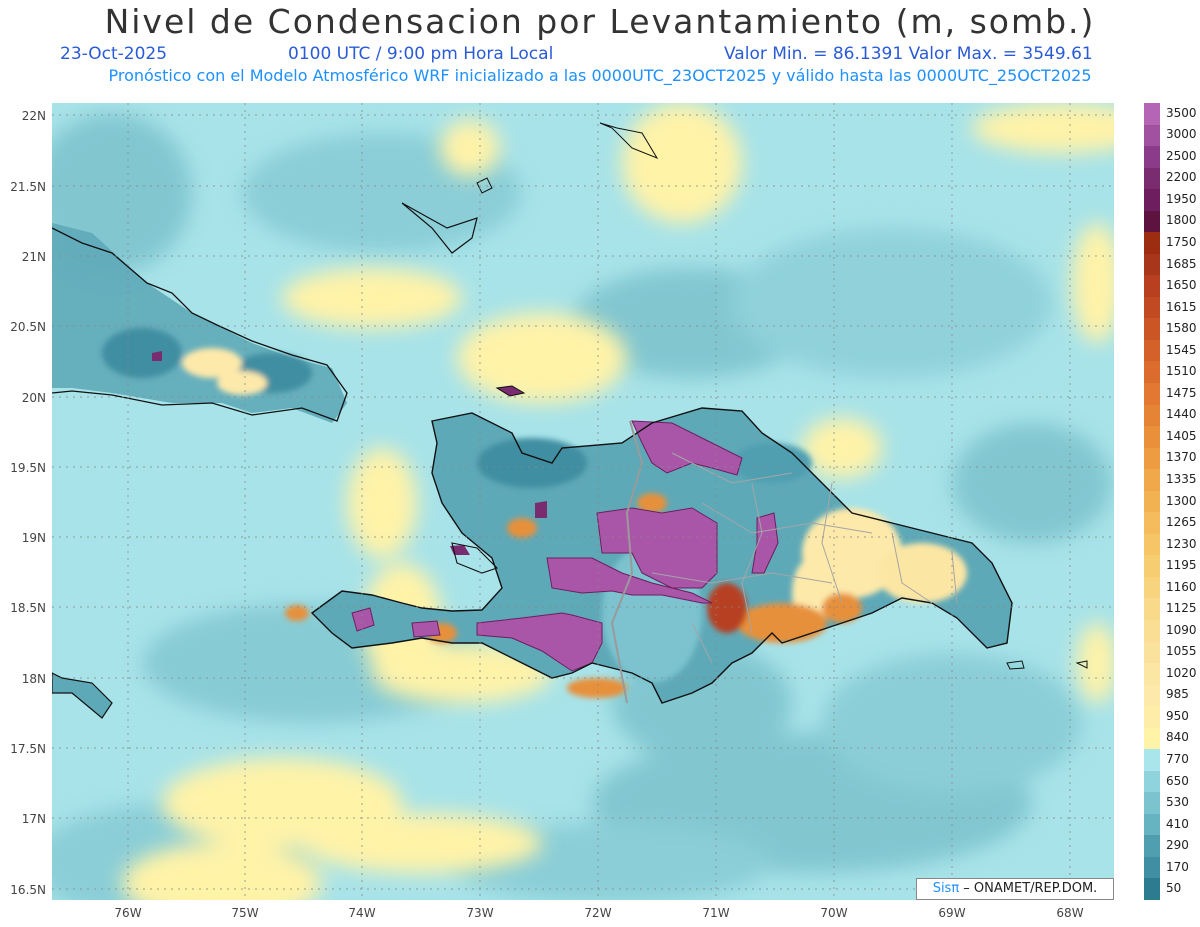 This screenshot has height=927, width=1200. Describe the element at coordinates (1181, 435) in the screenshot. I see `colorbar-label: 1405` at that location.